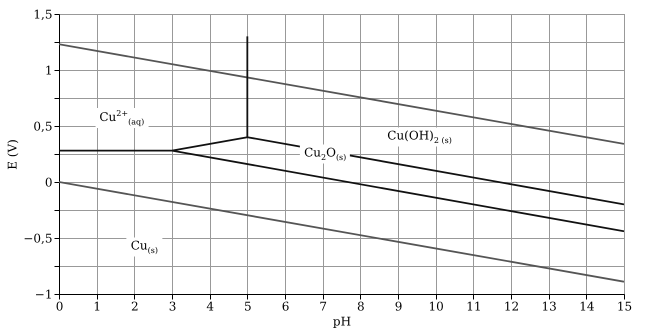  I want to click on y-tick-label: 1,5, so click(42, 15).